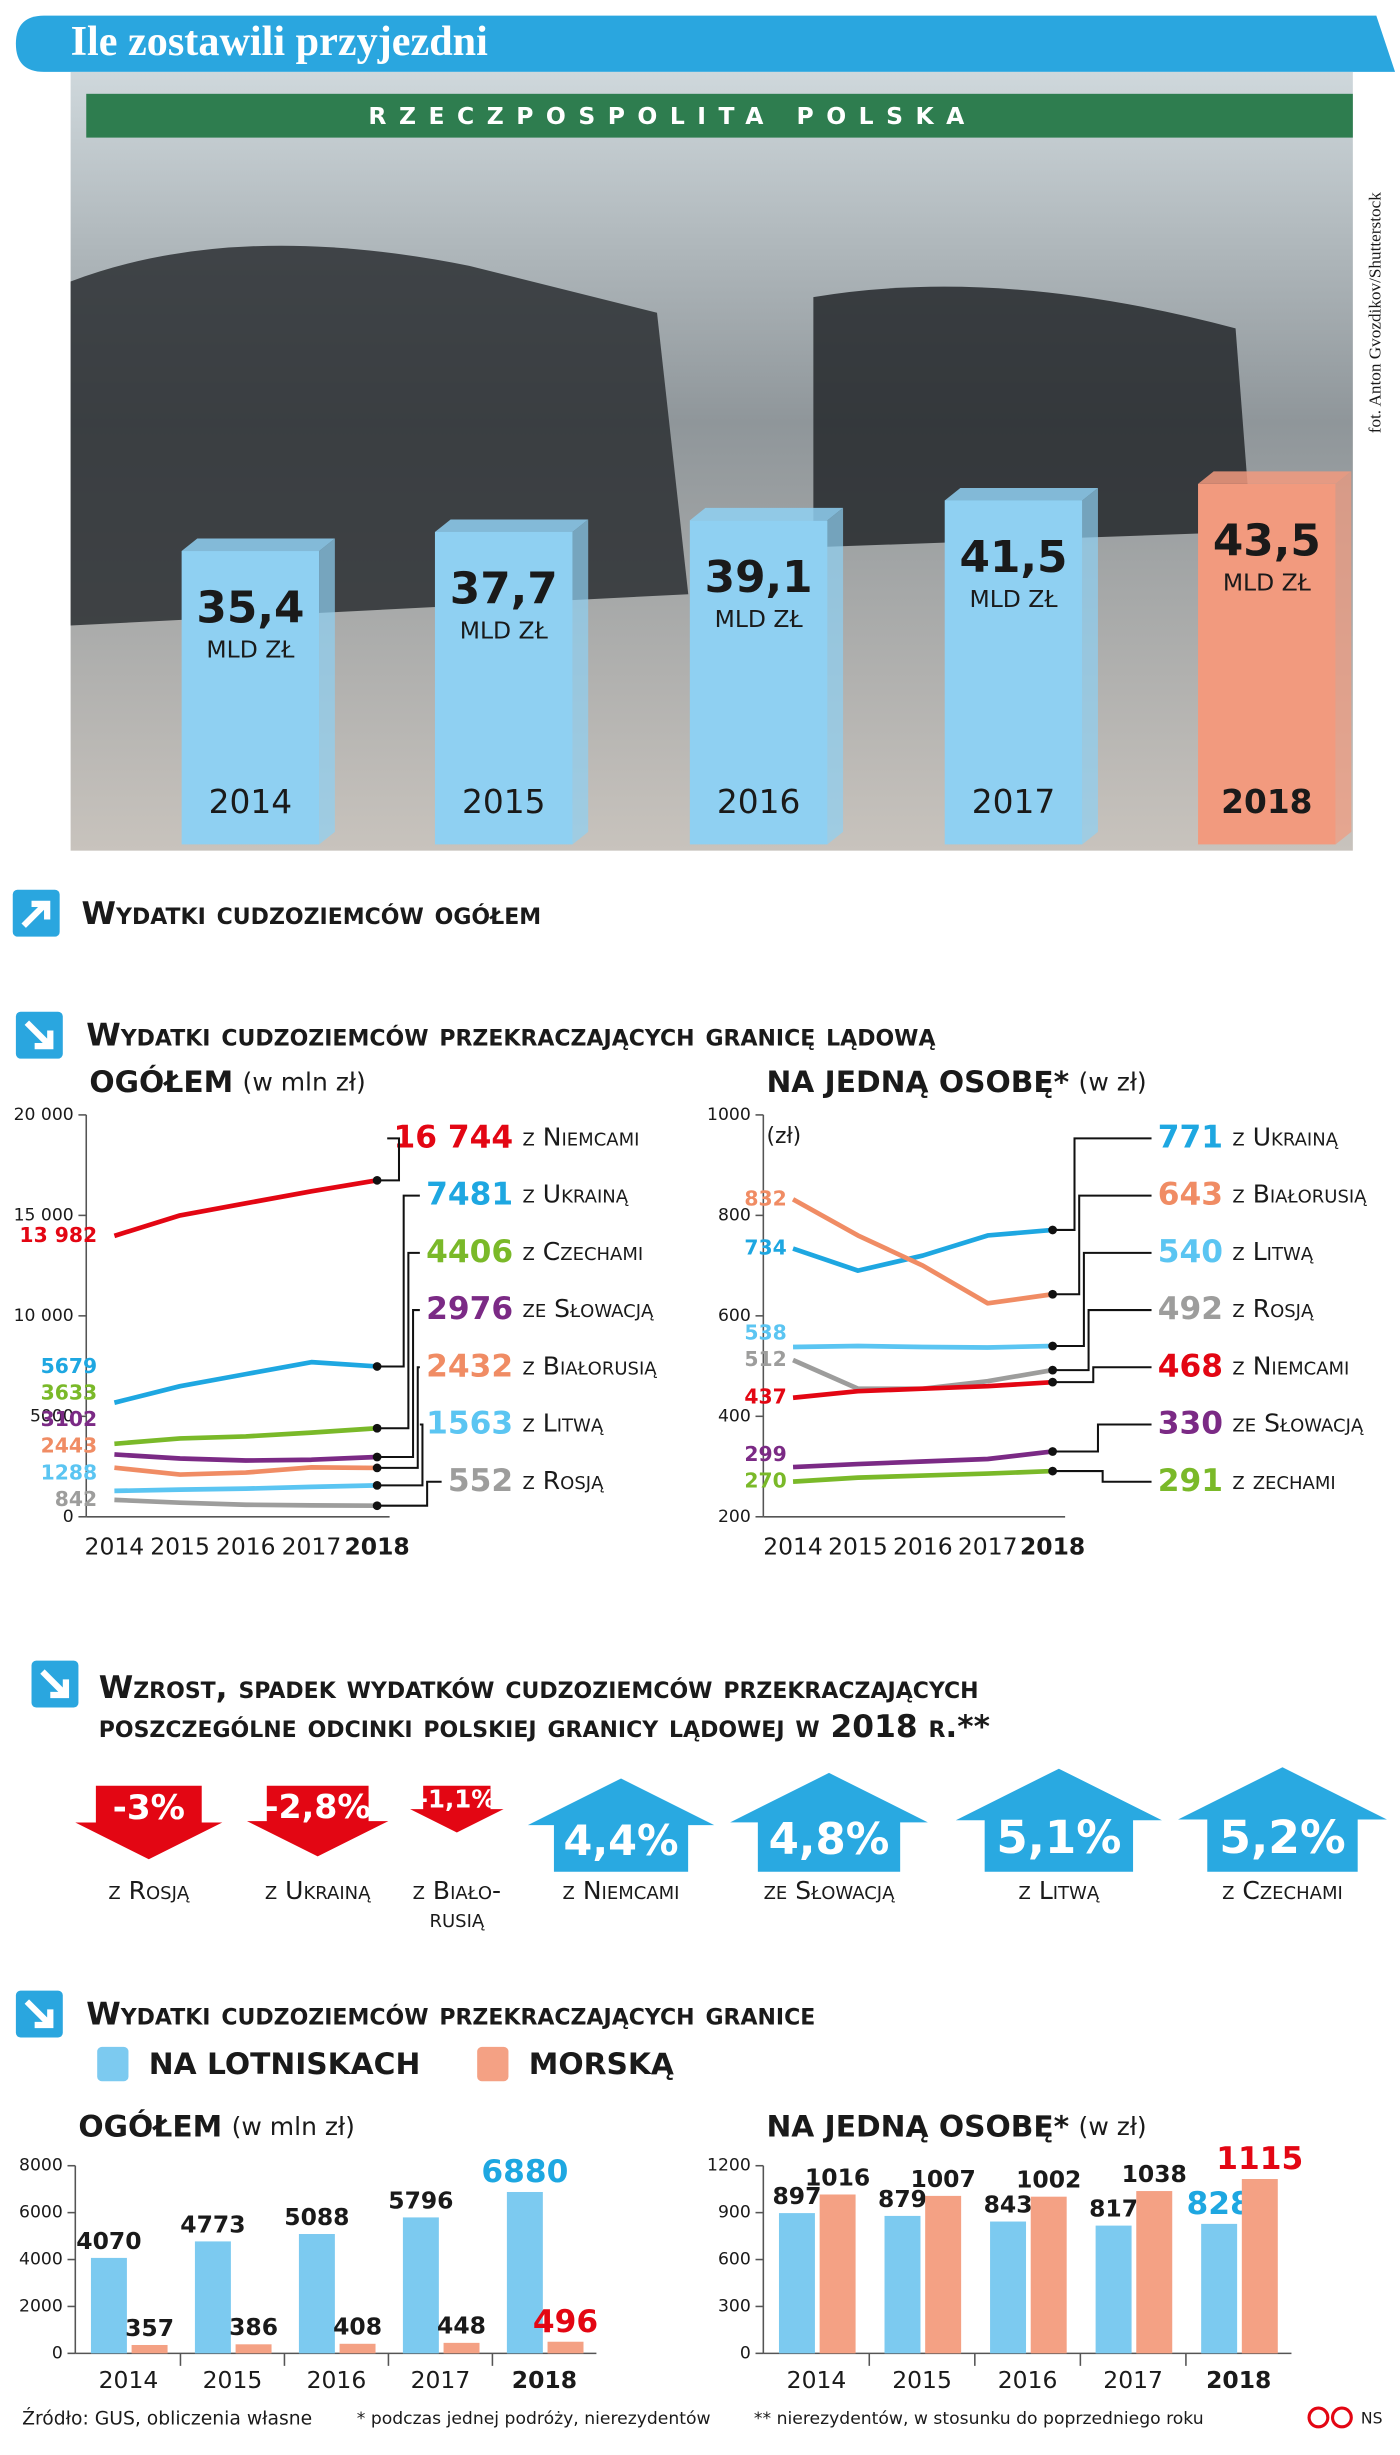 This screenshot has width=1400, height=2455. Describe the element at coordinates (318, 1806) in the screenshot. I see `value-label: -2,8%` at that location.